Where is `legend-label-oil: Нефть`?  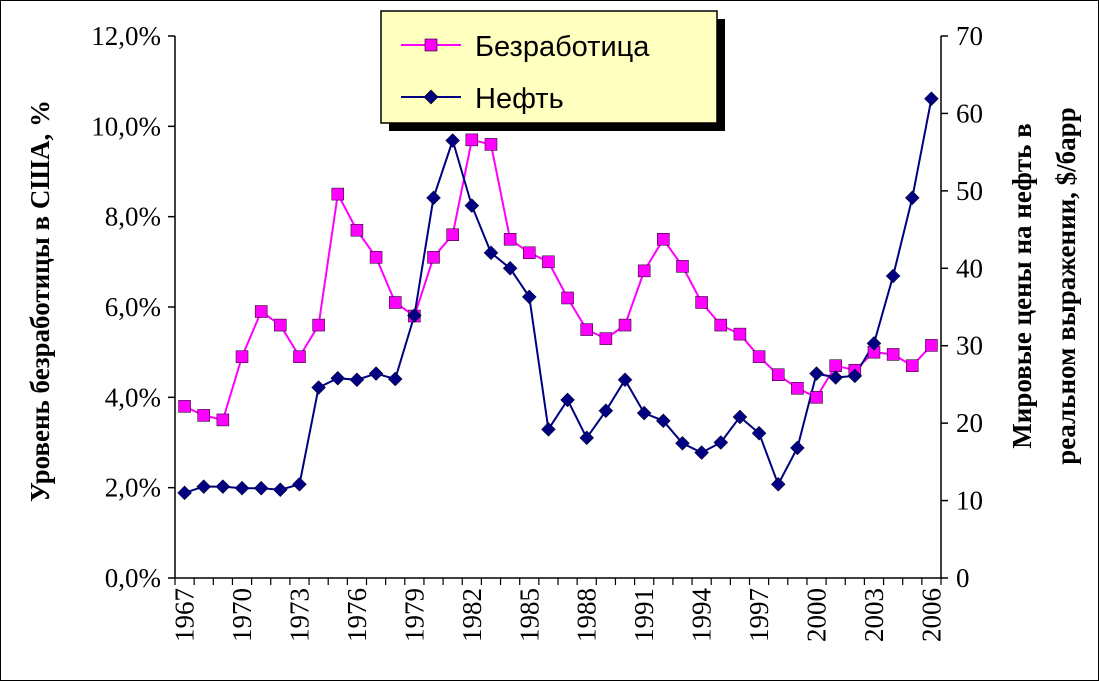 legend-label-oil: Нефть is located at coordinates (519, 99).